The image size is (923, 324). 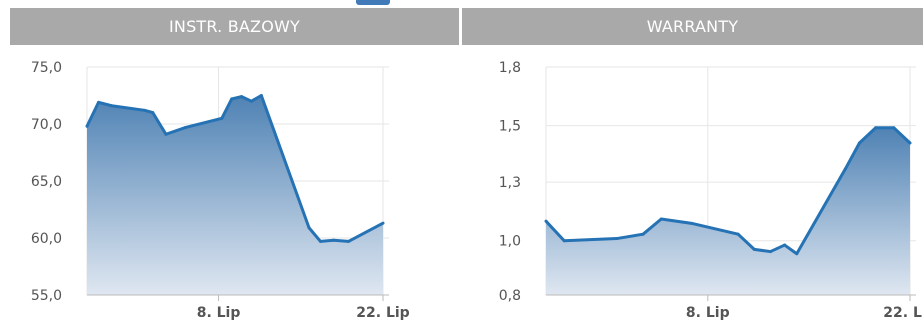 What do you see at coordinates (510, 68) in the screenshot?
I see `y-tick-label: 1,8` at bounding box center [510, 68].